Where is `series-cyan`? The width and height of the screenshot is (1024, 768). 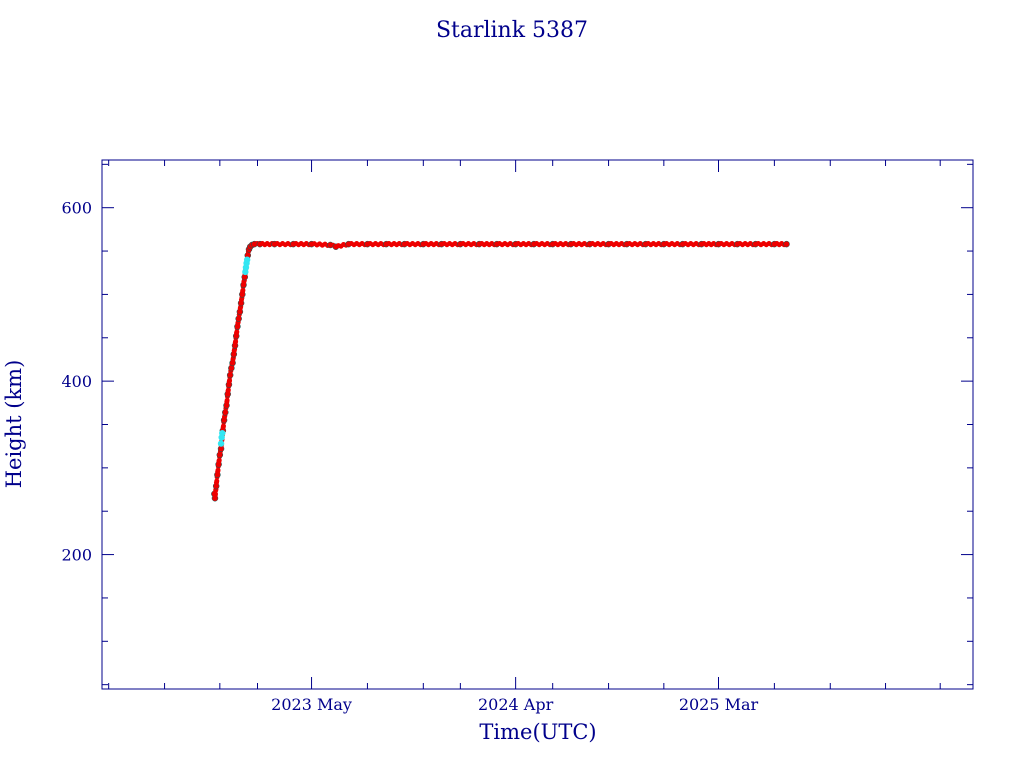
series-cyan is located at coordinates (234, 351).